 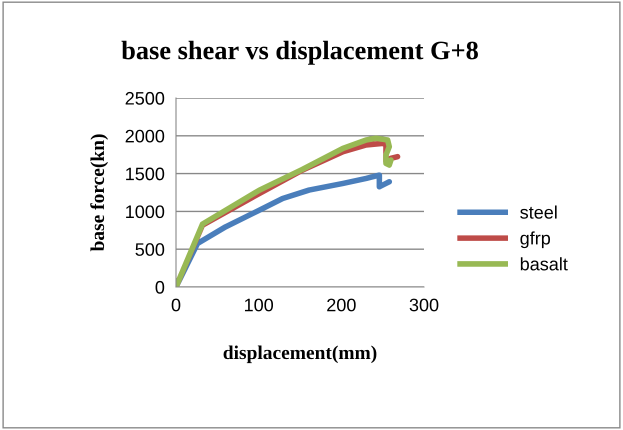 What do you see at coordinates (300, 52) in the screenshot?
I see `chart-title: base shear vs displacement G+8` at bounding box center [300, 52].